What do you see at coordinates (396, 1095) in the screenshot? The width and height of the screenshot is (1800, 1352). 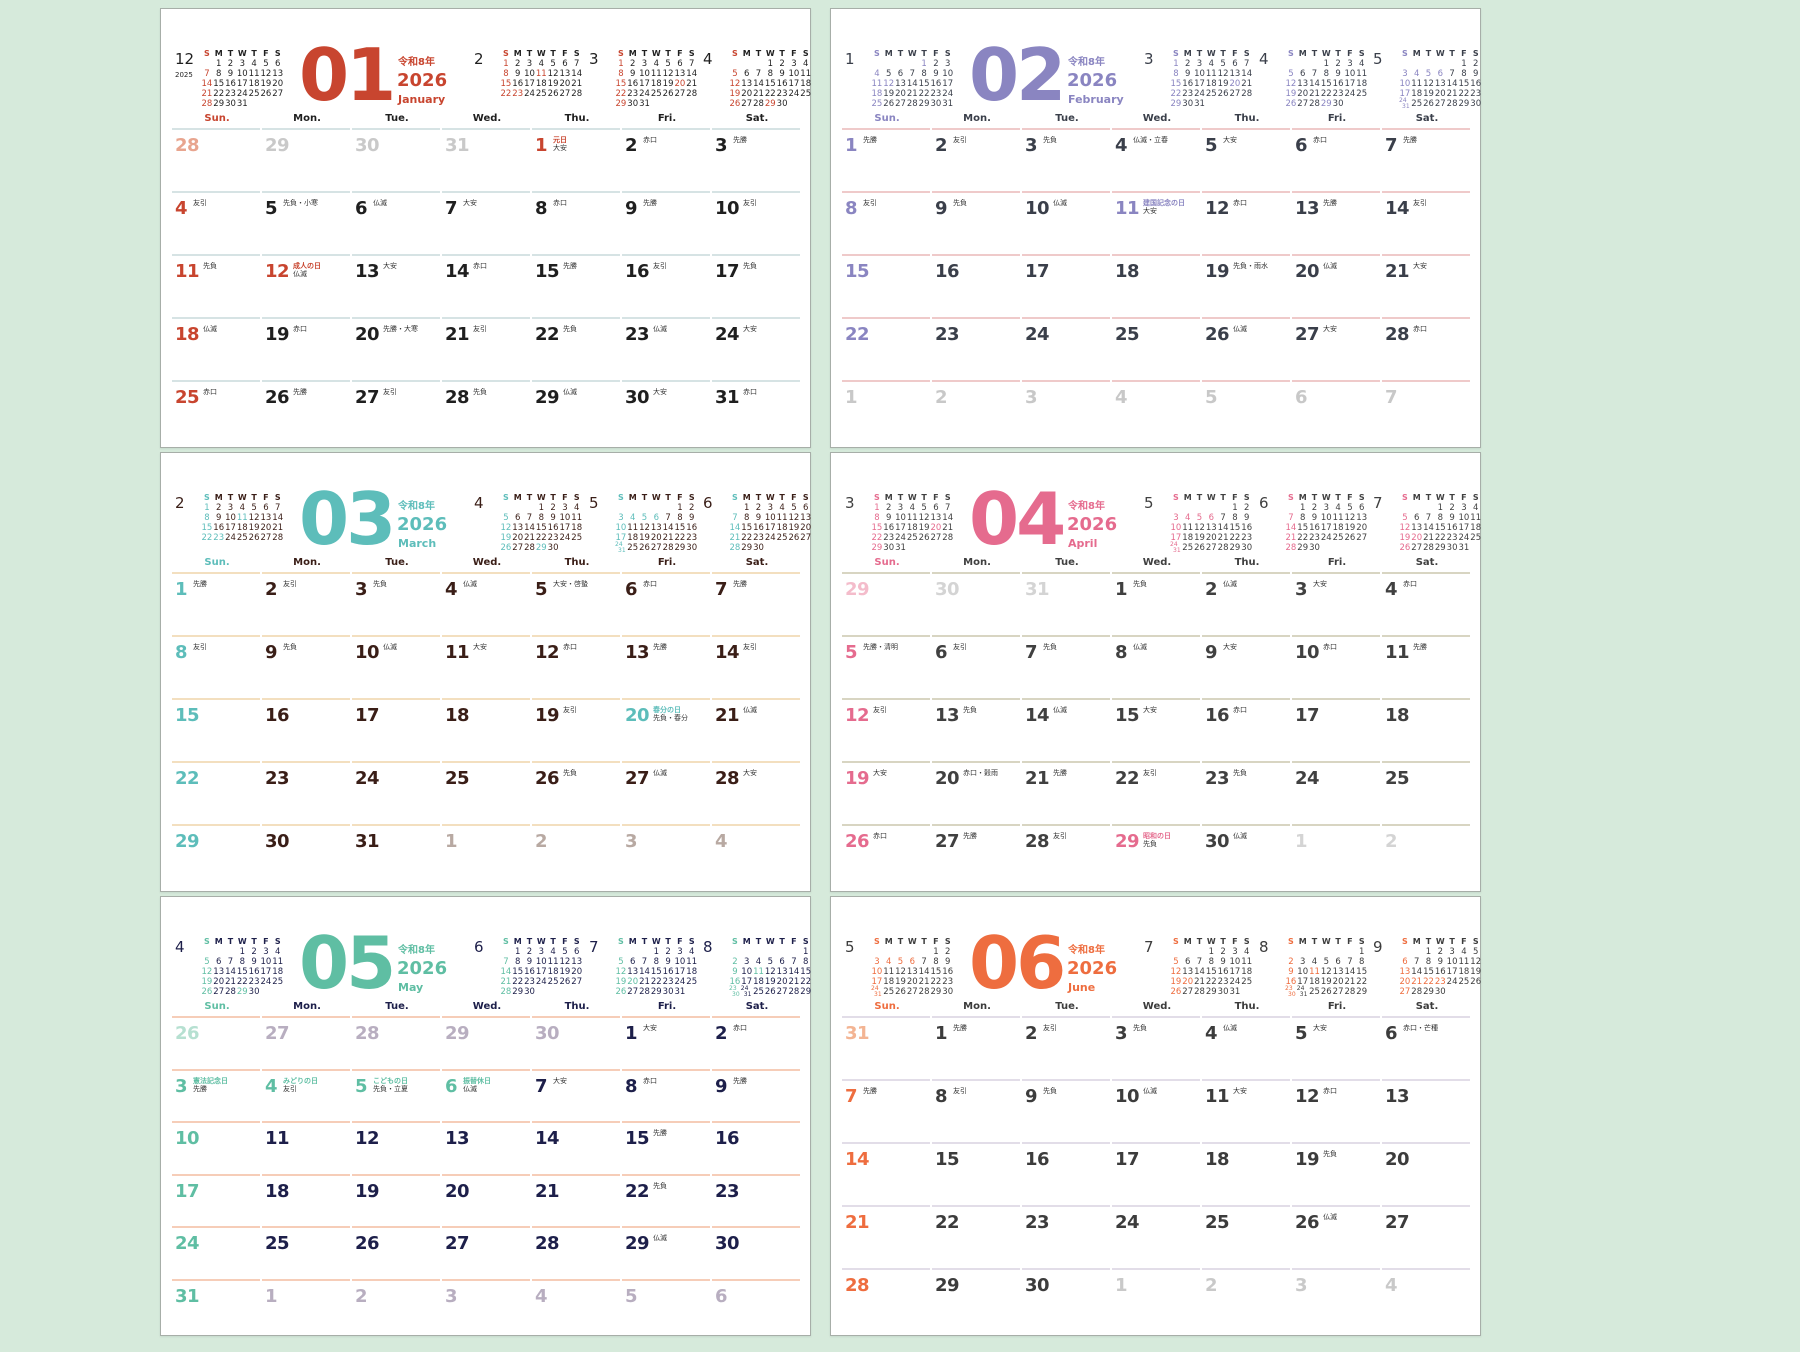 I see `day-cell: 5 こどもの日 先負・立夏` at bounding box center [396, 1095].